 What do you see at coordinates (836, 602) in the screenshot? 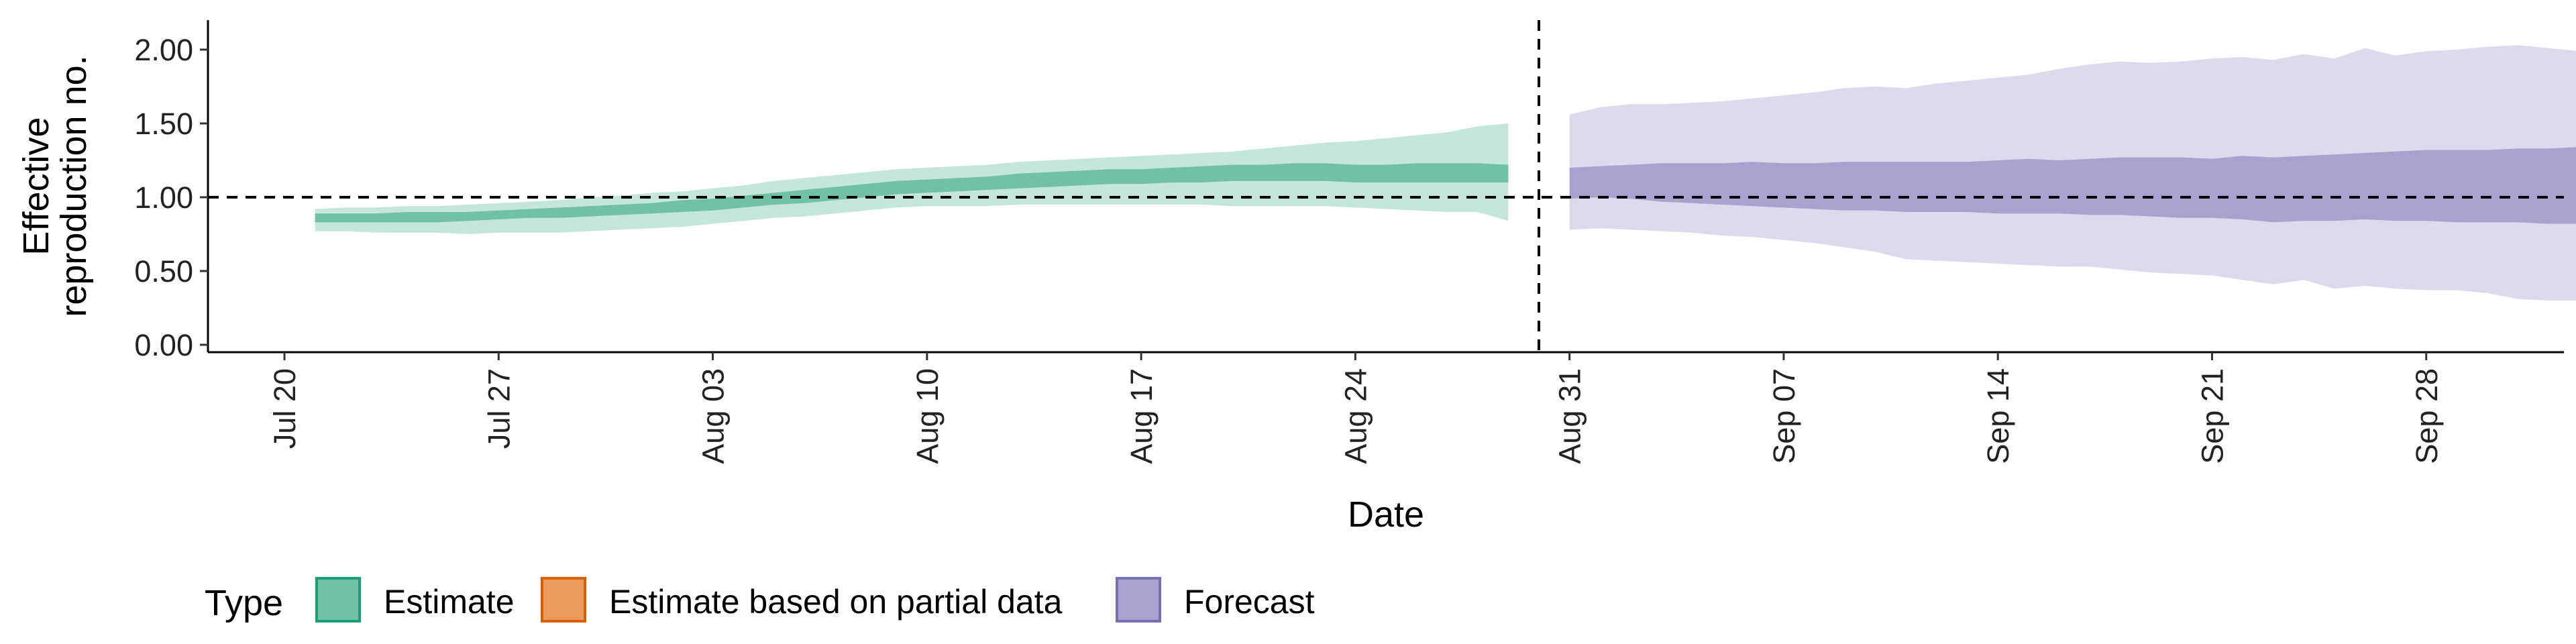
I see `legend-label: Estimate based on partial data` at bounding box center [836, 602].